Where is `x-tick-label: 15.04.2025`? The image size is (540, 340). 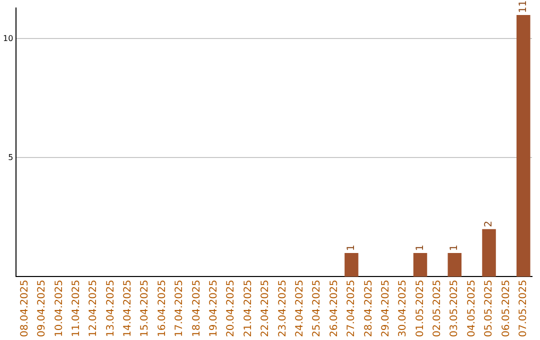
x-tick-label: 15.04.2025 is located at coordinates (145, 309).